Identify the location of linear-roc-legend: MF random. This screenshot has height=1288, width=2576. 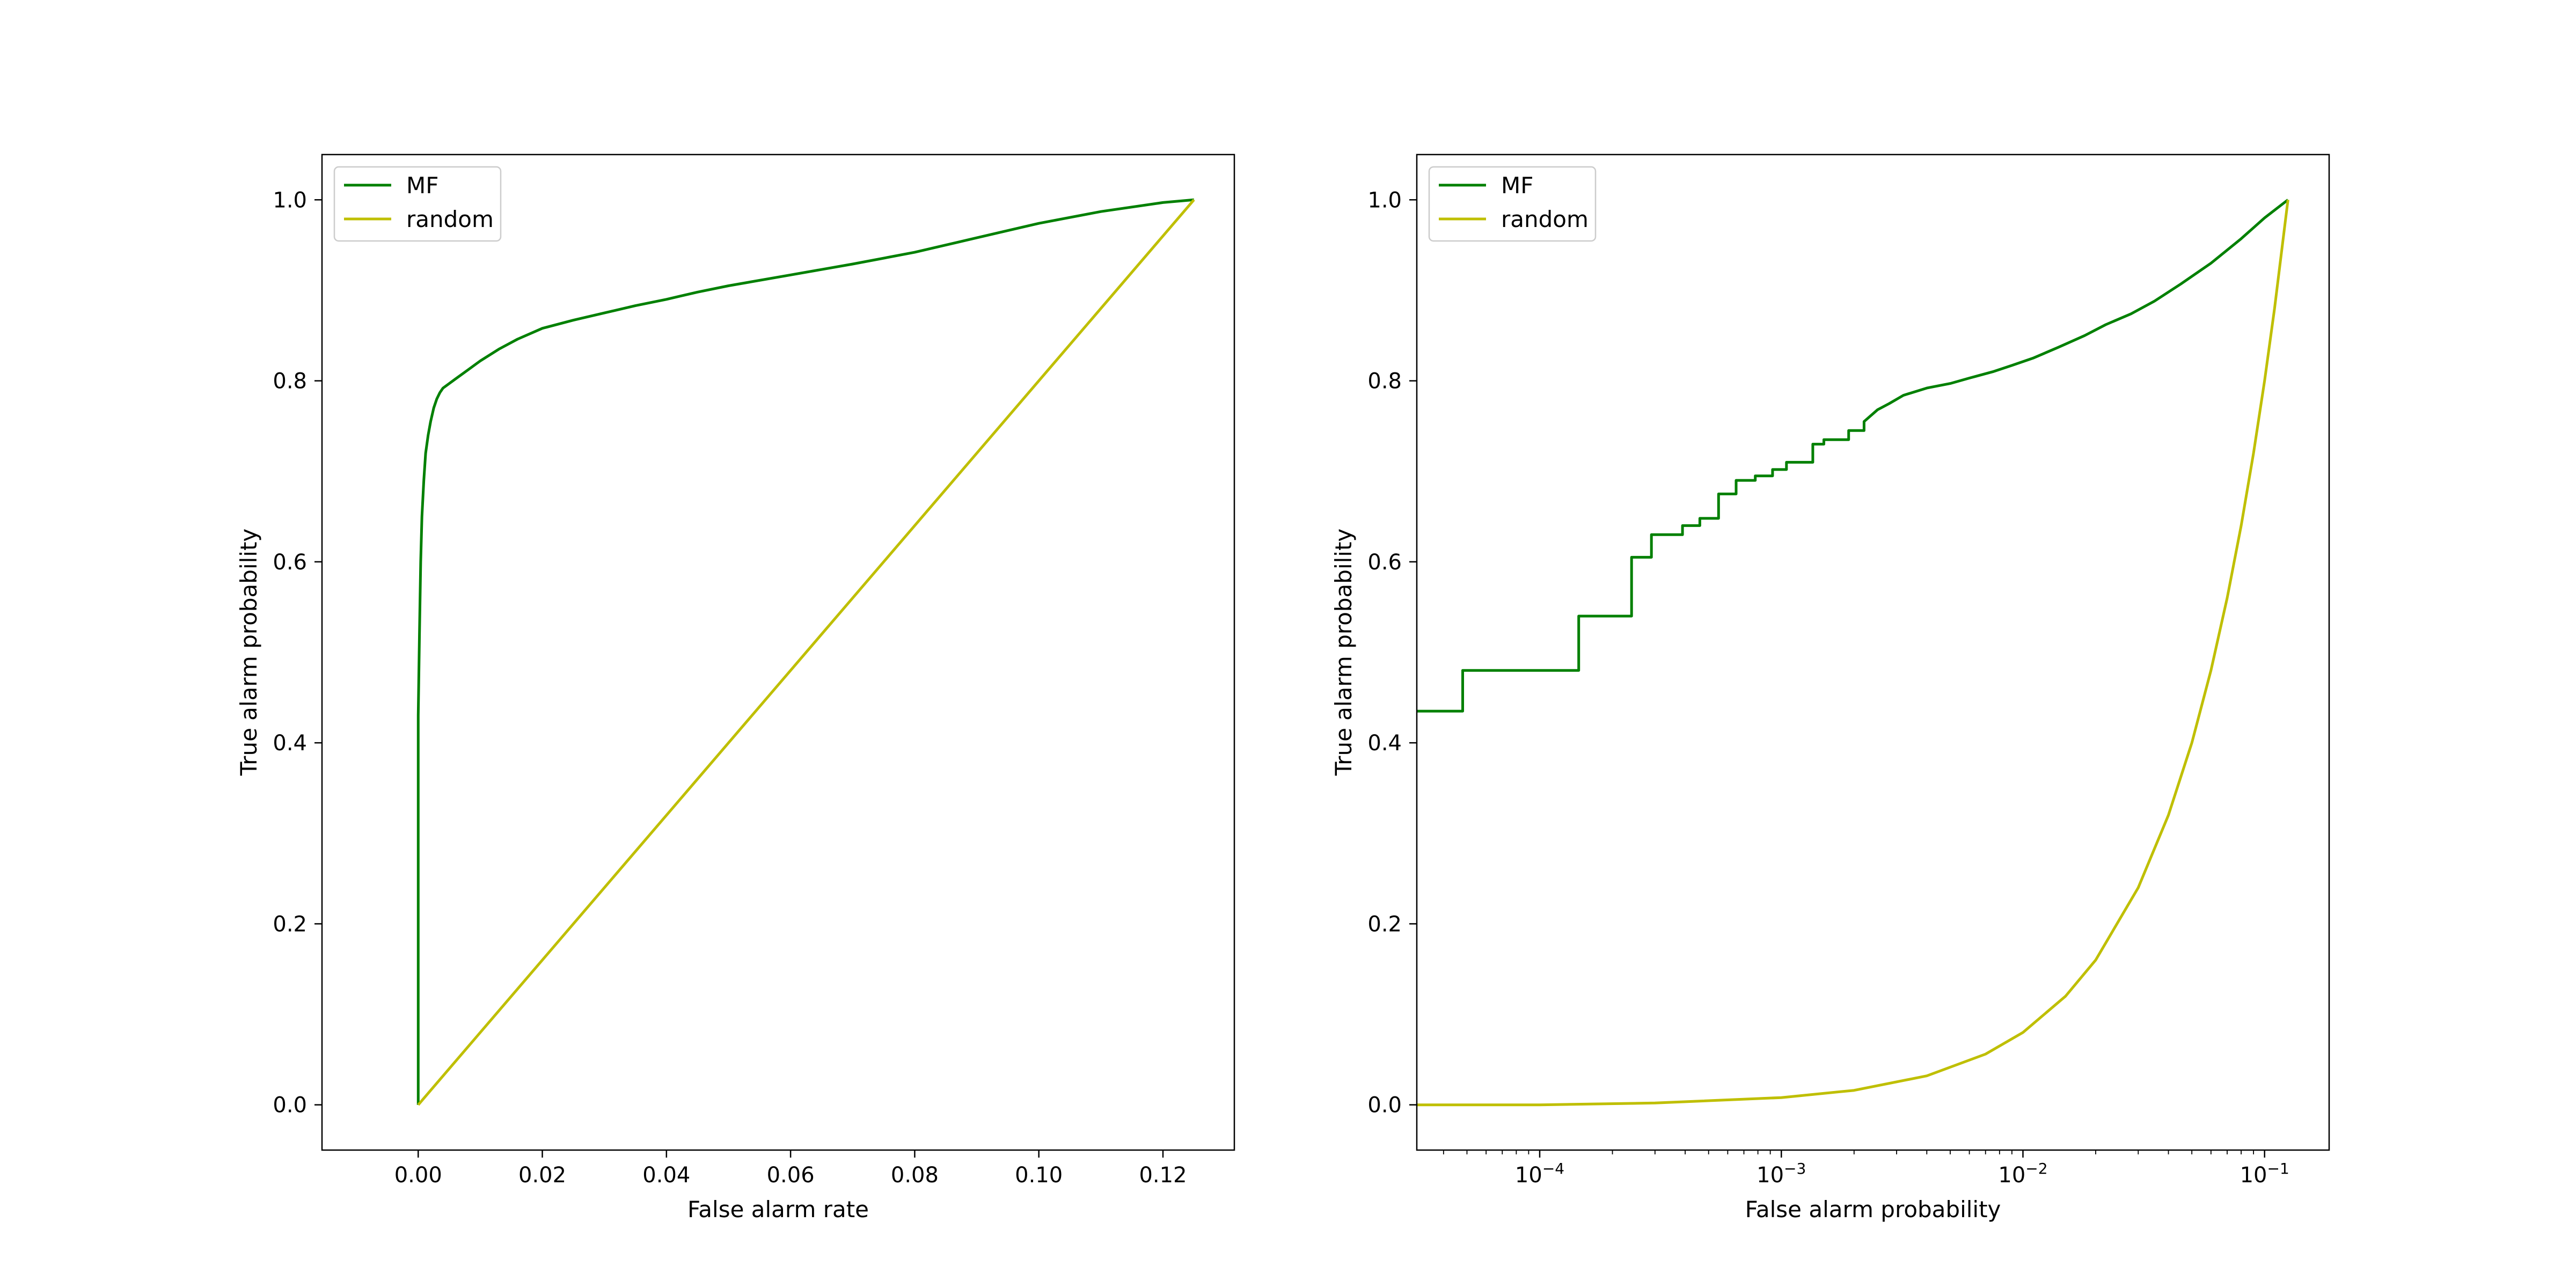
(417, 204).